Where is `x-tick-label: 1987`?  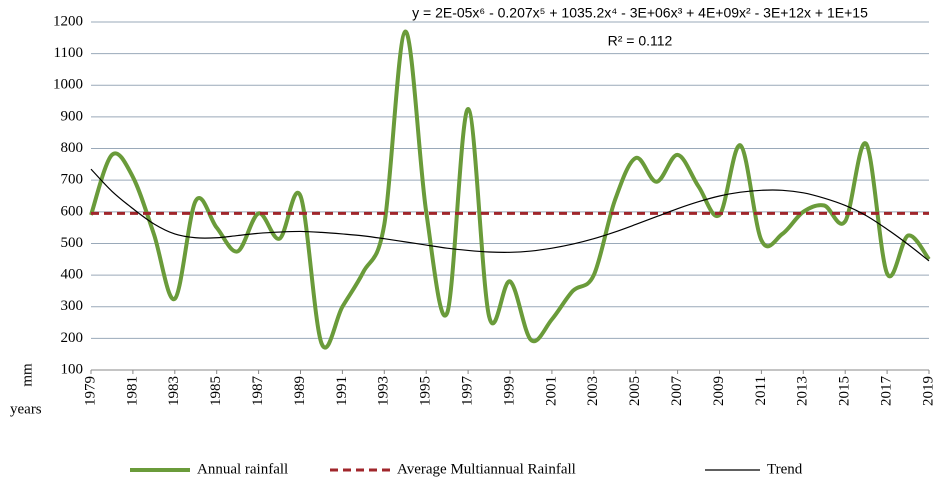
x-tick-label: 1987 is located at coordinates (258, 391).